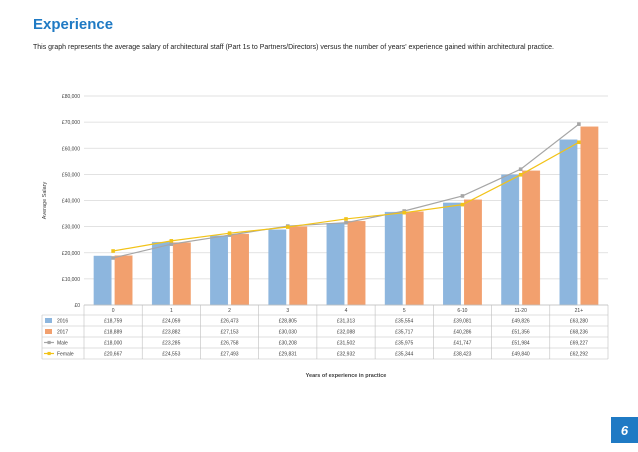 This screenshot has height=452, width=638. Describe the element at coordinates (73, 24) in the screenshot. I see `page-title: Experience` at that location.